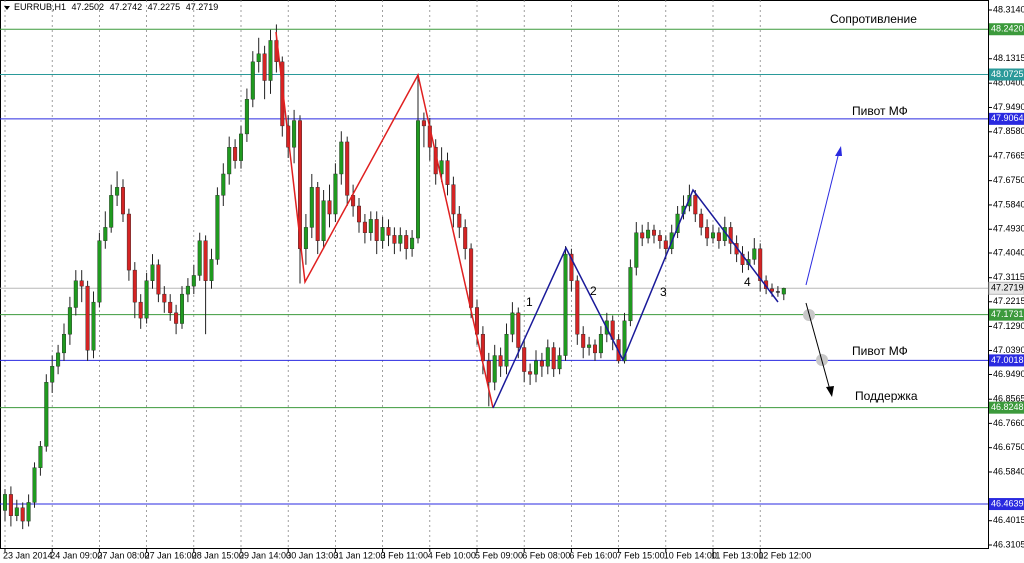 The width and height of the screenshot is (1024, 563). What do you see at coordinates (635, 298) in the screenshot?
I see `zigzag-blue` at bounding box center [635, 298].